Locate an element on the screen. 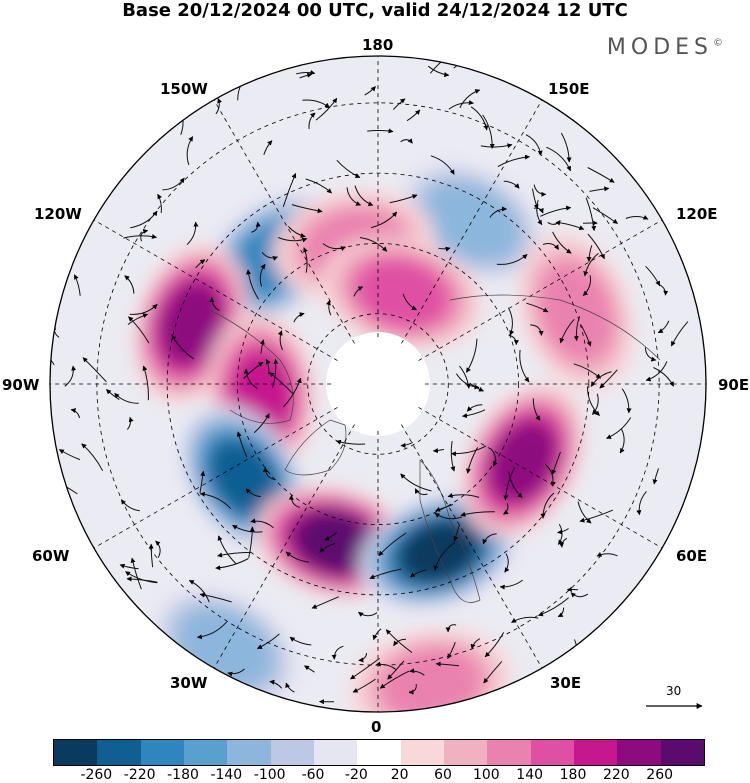  landmass-scandinavia is located at coordinates (450, 531).